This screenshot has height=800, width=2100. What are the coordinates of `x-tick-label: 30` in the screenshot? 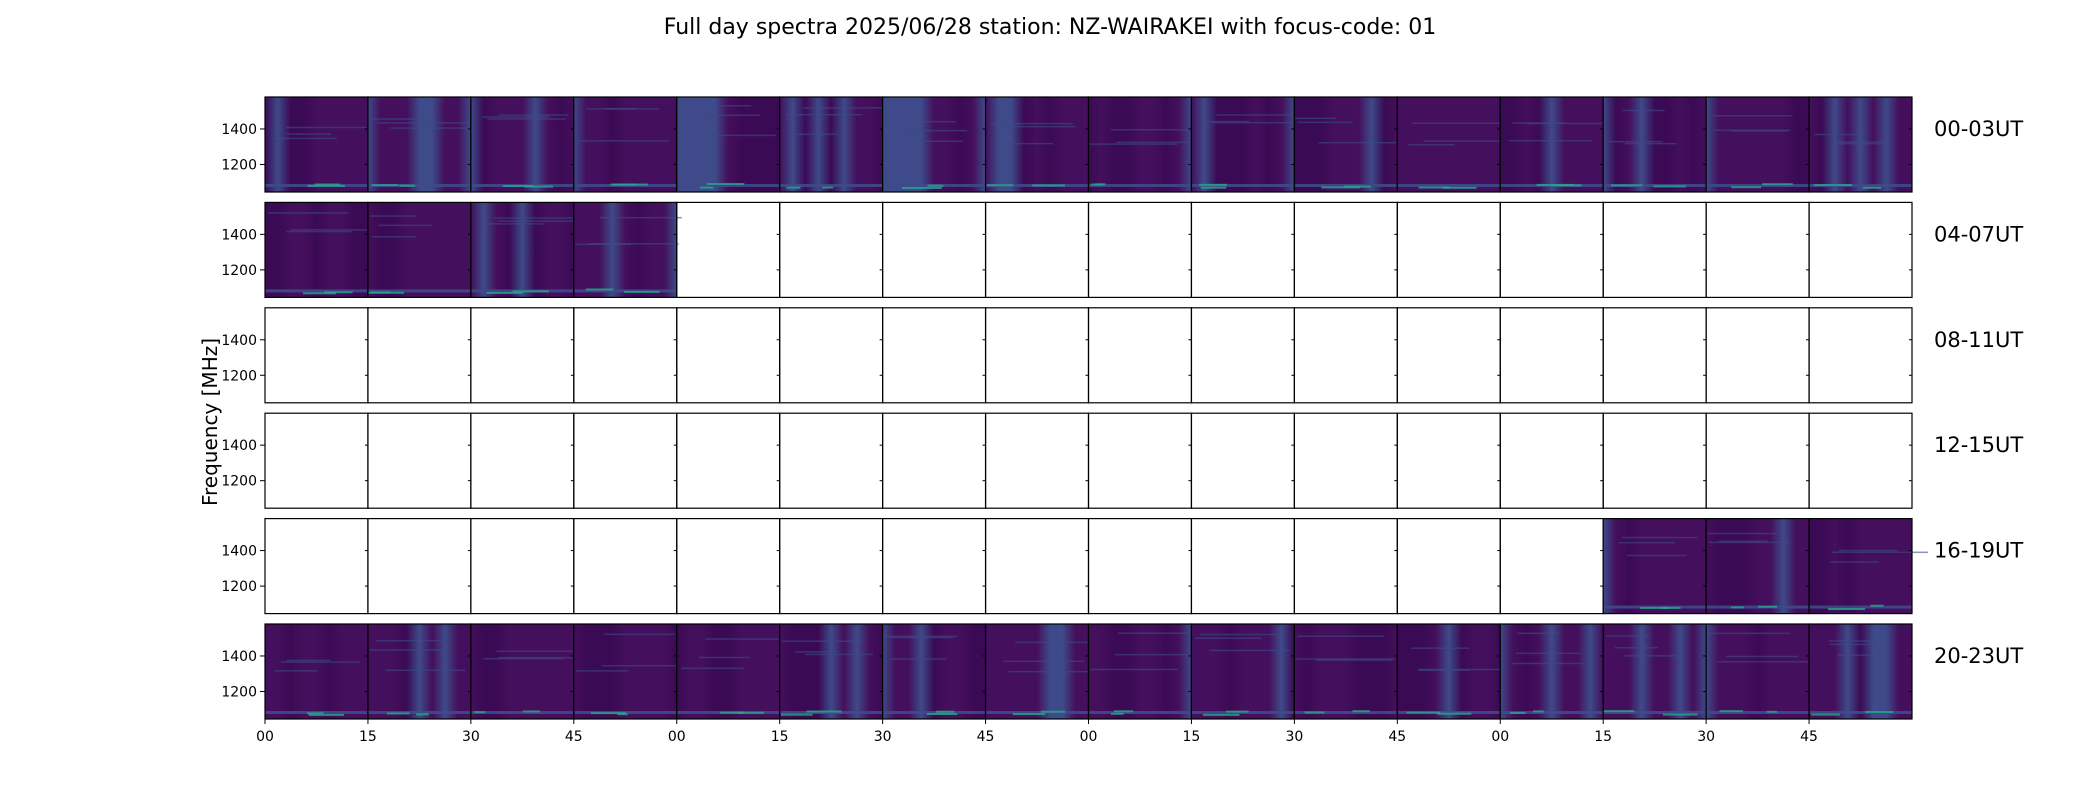 It's located at (883, 737).